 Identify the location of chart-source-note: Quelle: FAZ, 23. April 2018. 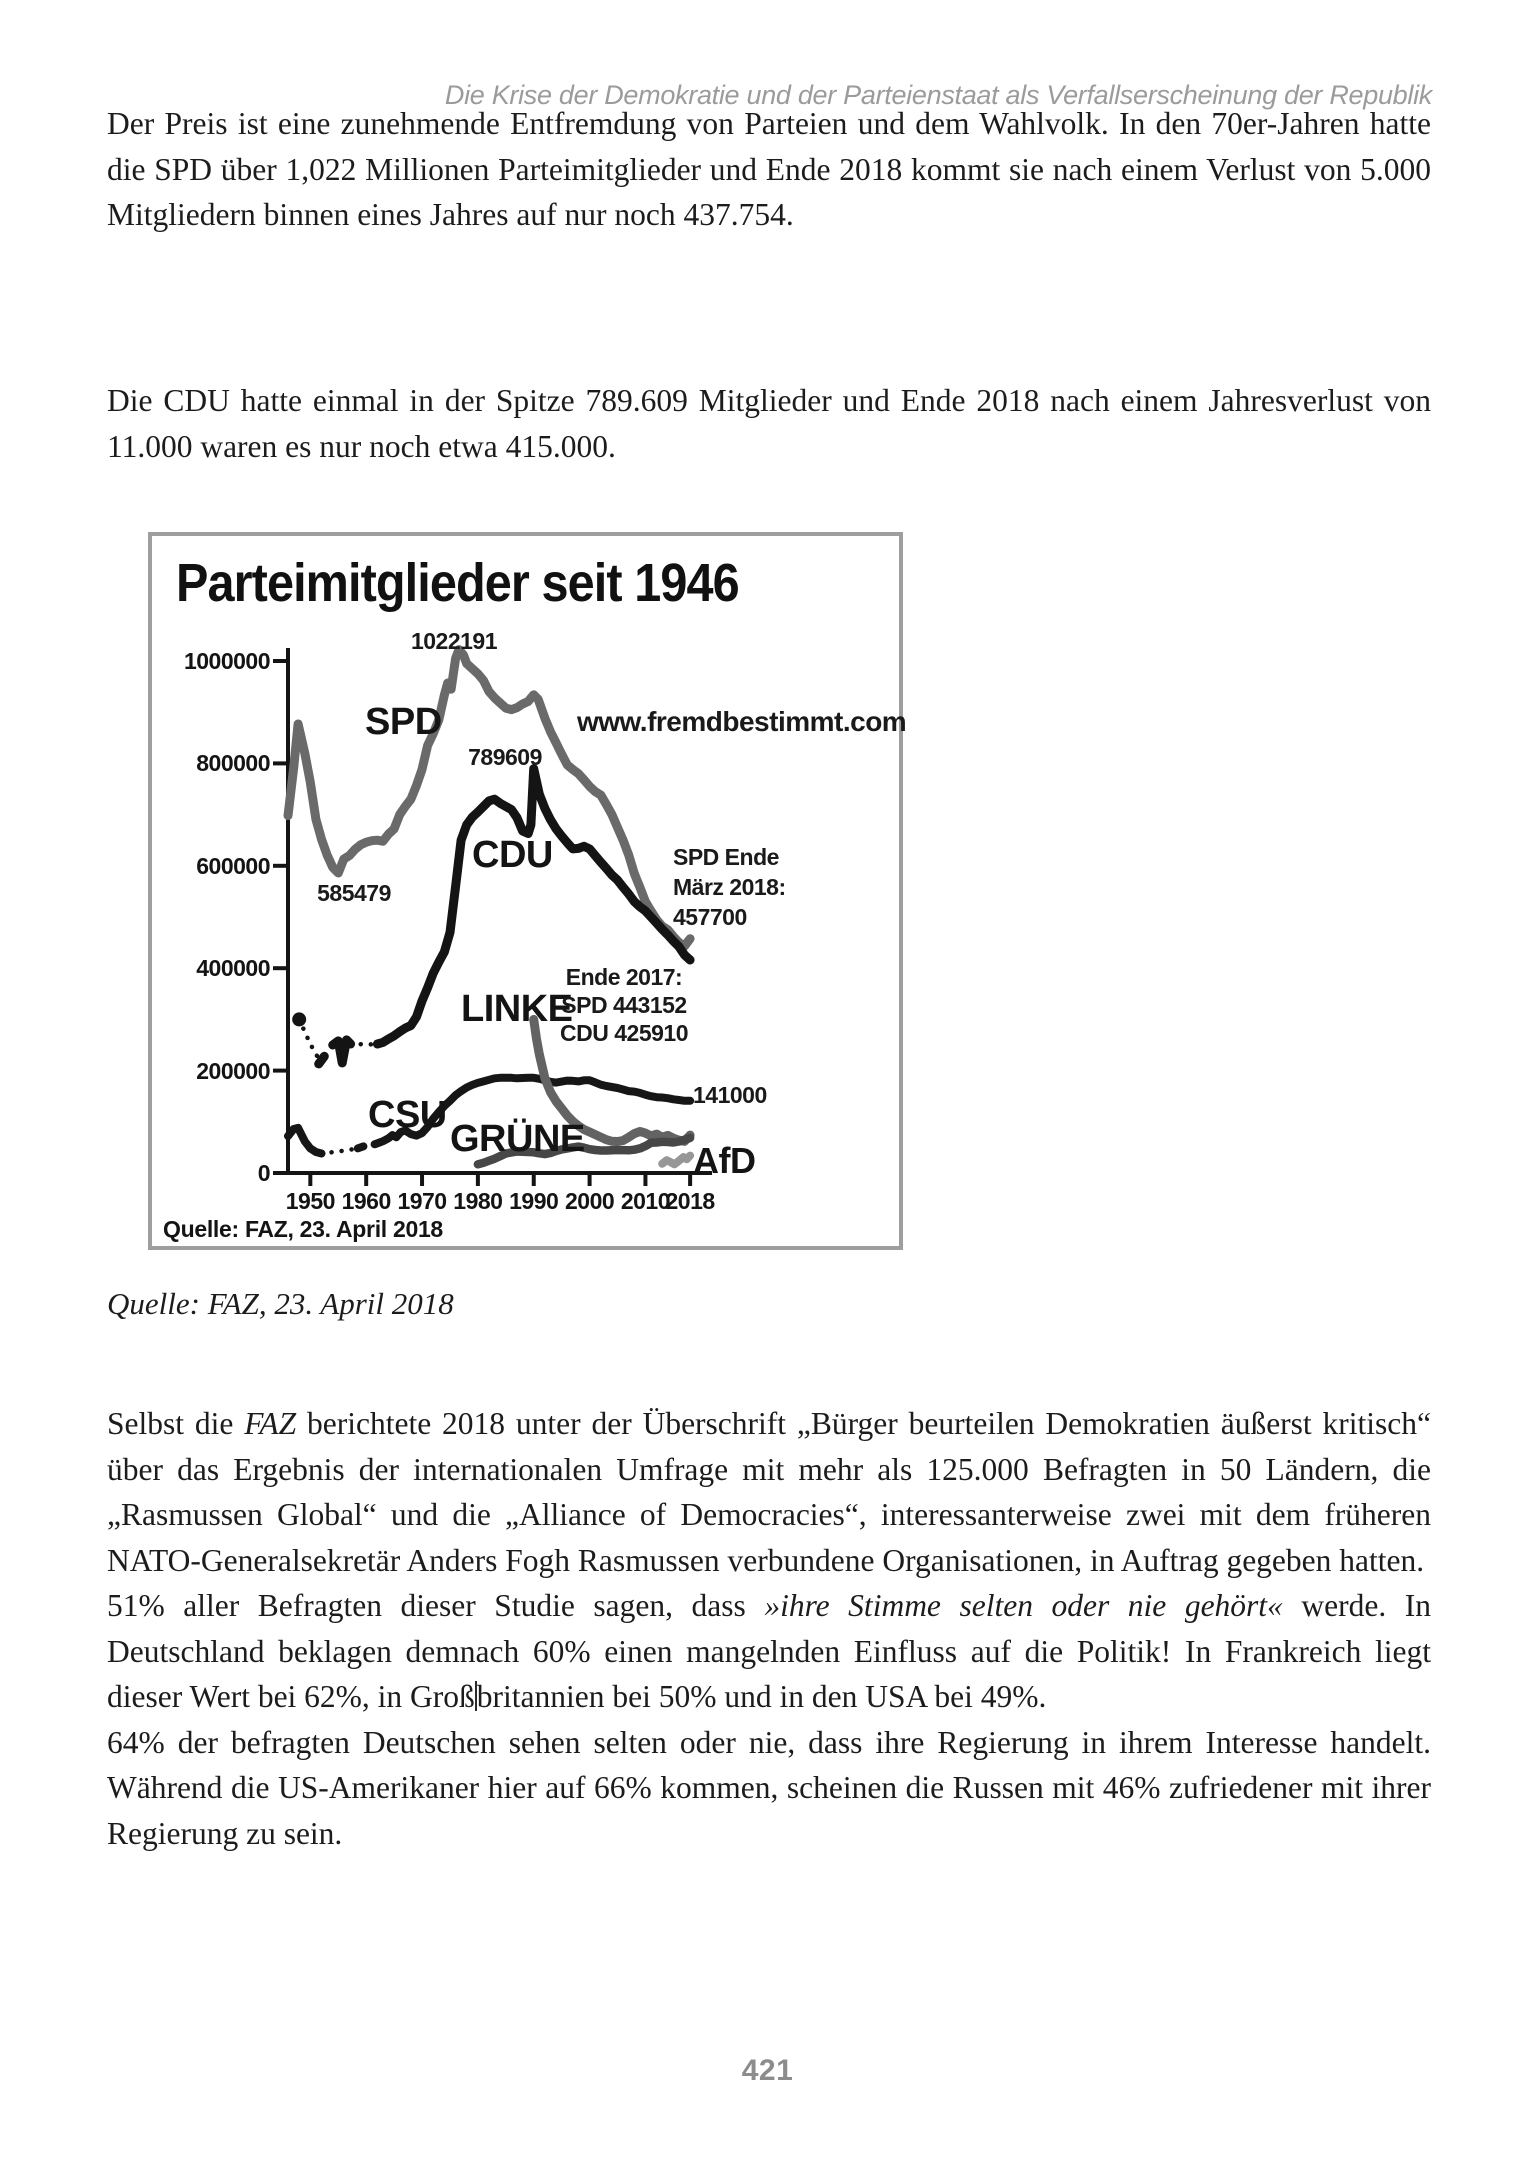
(303, 1229).